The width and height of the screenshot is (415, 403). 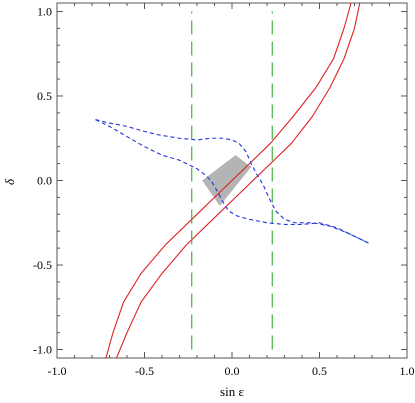 What do you see at coordinates (44, 11) in the screenshot?
I see `y-tick-label: 1.0` at bounding box center [44, 11].